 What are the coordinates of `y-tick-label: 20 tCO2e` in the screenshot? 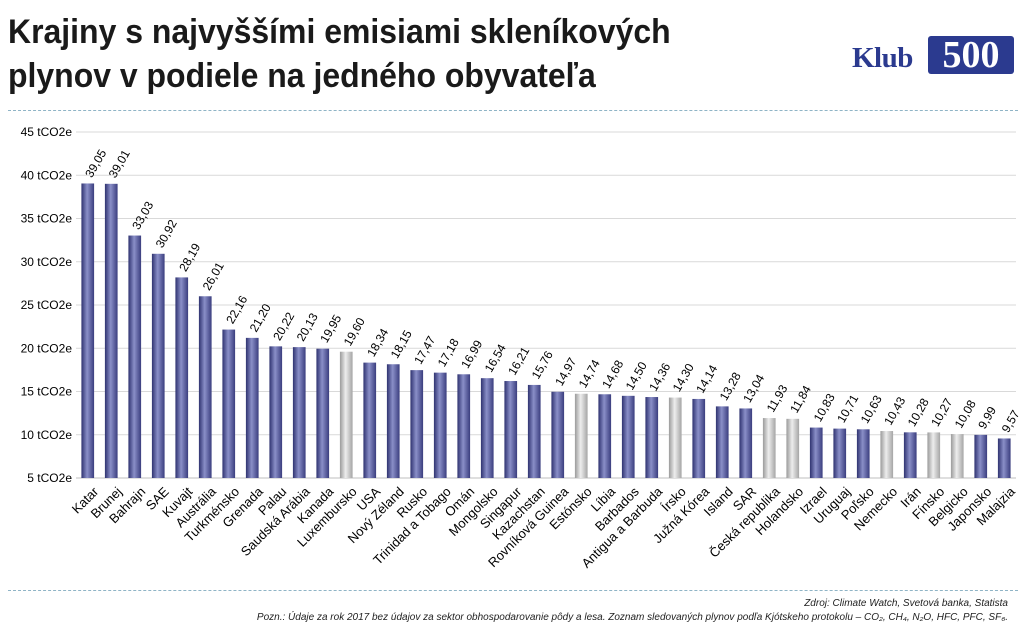 It's located at (47, 348).